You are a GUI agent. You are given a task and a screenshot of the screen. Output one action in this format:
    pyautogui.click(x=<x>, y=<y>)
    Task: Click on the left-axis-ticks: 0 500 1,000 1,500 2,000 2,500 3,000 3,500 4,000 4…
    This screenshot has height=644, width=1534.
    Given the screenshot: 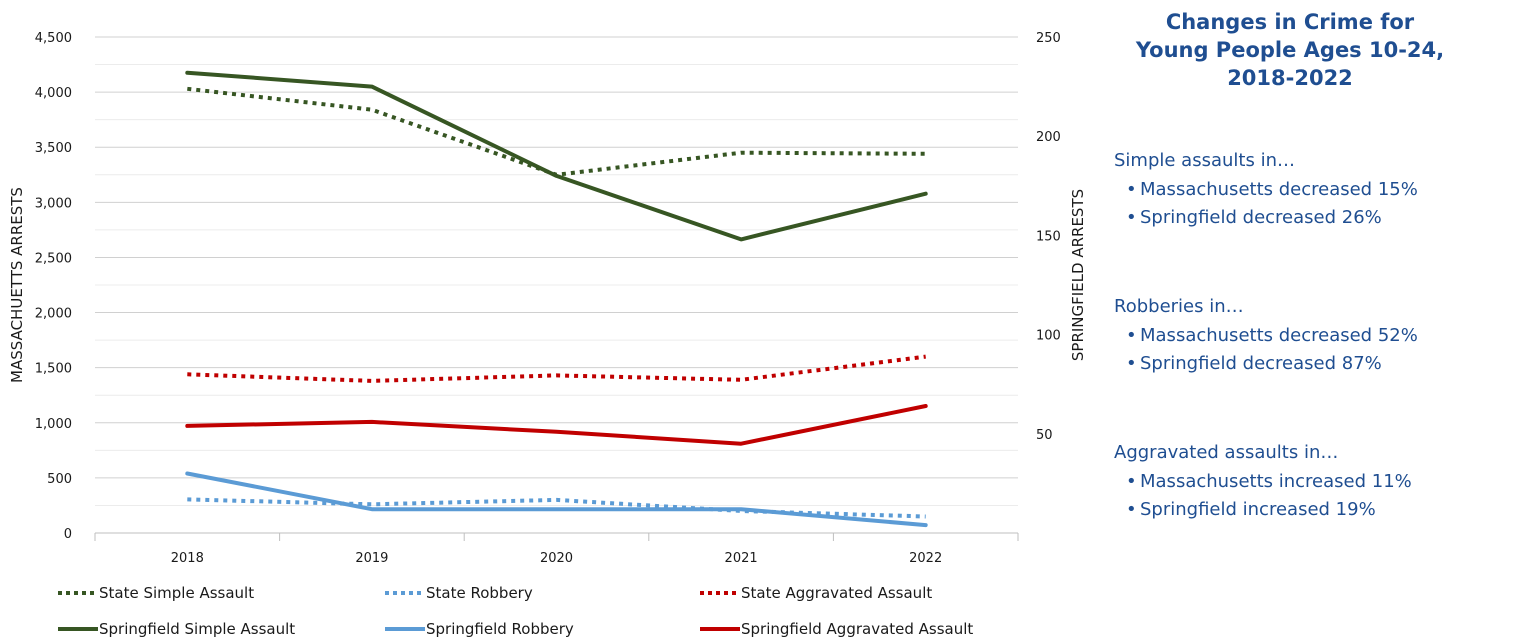 What is the action you would take?
    pyautogui.click(x=53, y=286)
    